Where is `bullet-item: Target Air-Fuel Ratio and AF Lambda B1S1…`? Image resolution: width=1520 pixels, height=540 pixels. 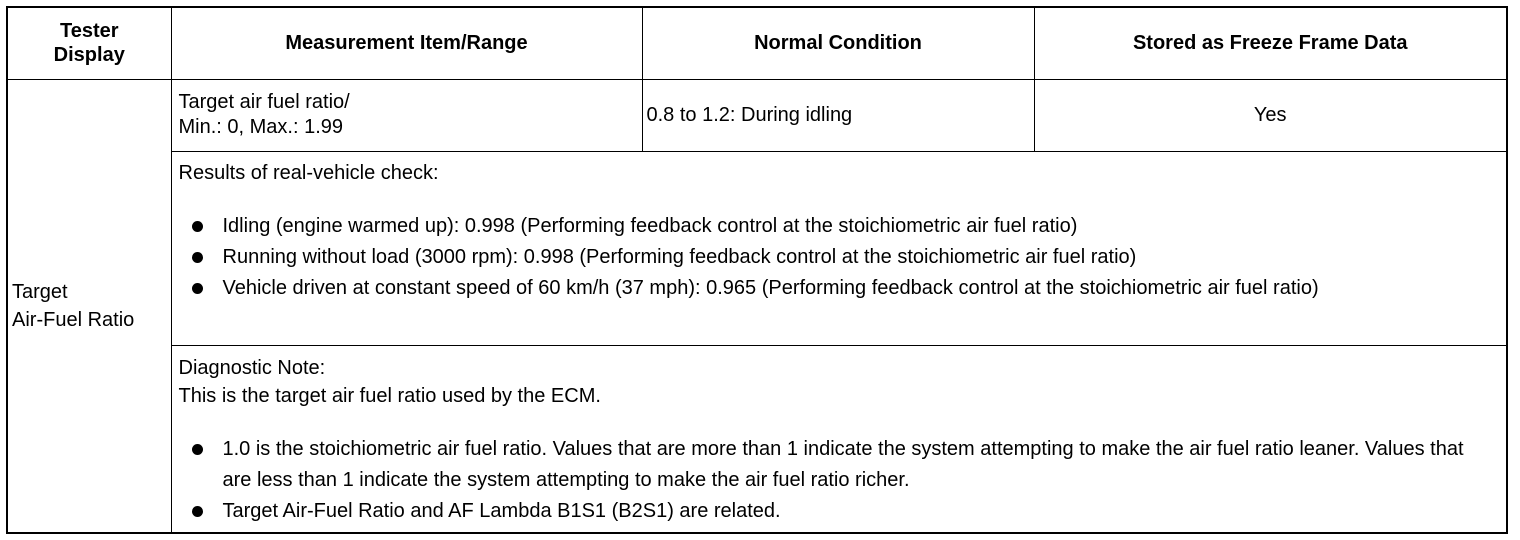
bullet-item: Target Air-Fuel Ratio and AF Lambda B1S1… is located at coordinates (839, 511).